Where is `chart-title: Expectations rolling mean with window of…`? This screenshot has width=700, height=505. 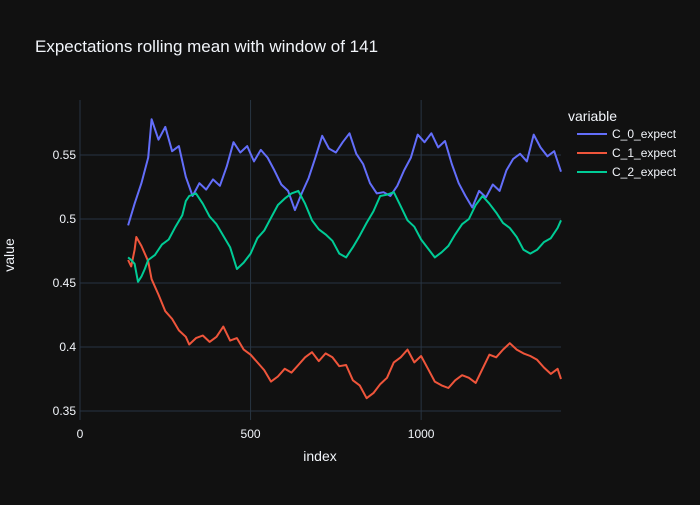
chart-title: Expectations rolling mean with window of… is located at coordinates (206, 46).